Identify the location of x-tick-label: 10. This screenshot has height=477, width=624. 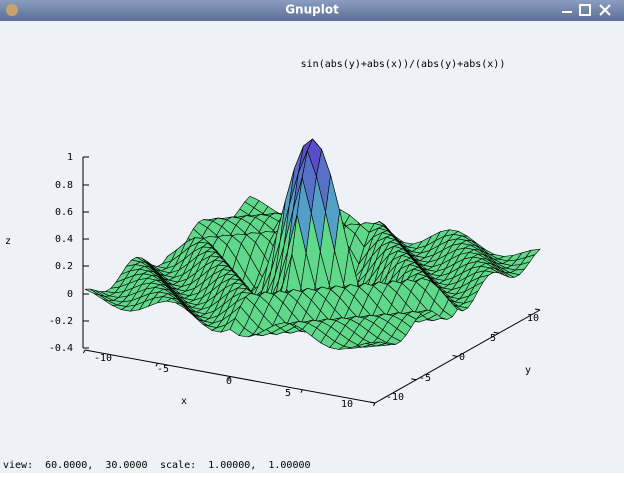
(347, 404).